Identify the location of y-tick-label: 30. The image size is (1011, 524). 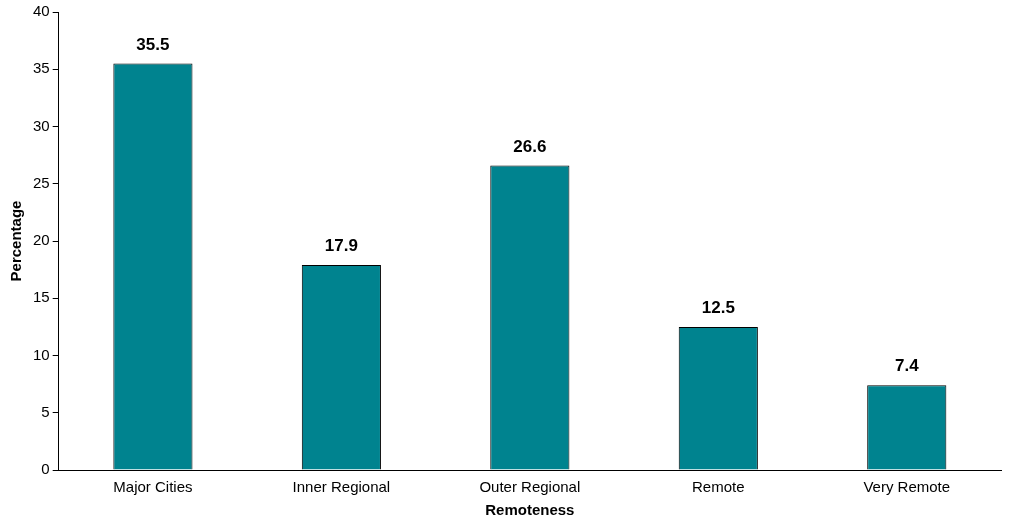
(41, 125).